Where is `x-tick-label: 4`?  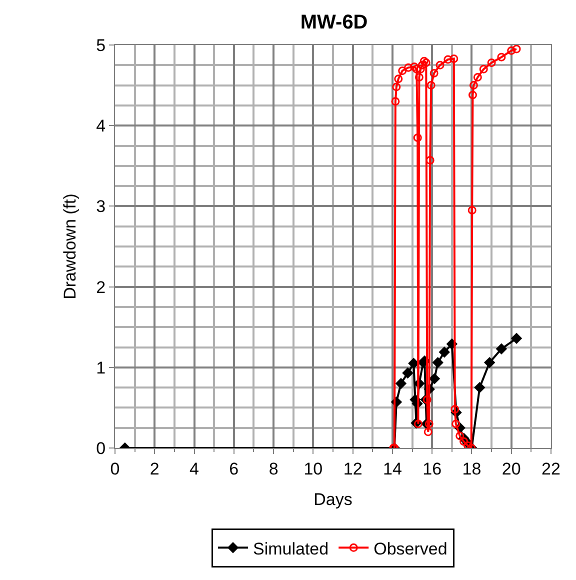 x-tick-label: 4 is located at coordinates (195, 468).